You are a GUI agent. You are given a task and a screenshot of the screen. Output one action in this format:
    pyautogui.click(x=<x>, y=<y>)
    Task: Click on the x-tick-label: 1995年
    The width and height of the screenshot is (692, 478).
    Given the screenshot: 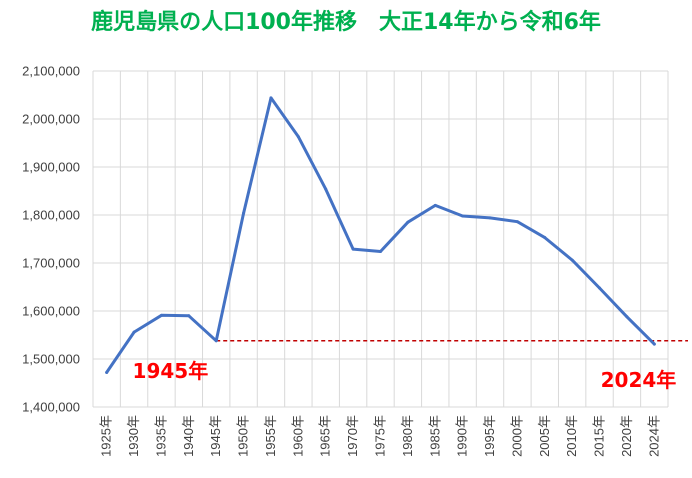 What is the action you would take?
    pyautogui.click(x=489, y=436)
    